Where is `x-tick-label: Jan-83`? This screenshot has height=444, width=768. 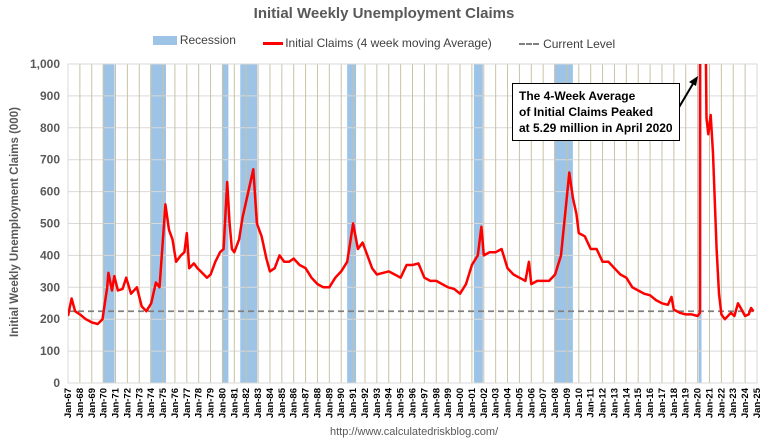 x-tick-label: Jan-83 is located at coordinates (258, 403).